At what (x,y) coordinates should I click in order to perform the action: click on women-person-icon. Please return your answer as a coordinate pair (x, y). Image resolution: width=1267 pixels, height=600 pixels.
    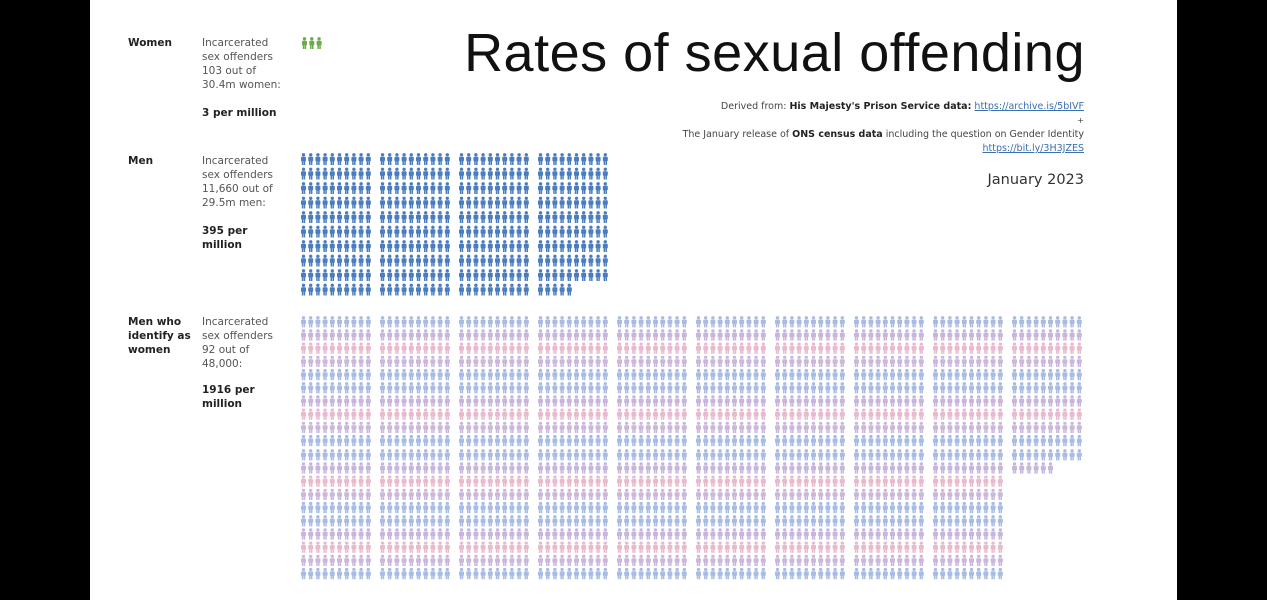
    Looking at the image, I should click on (304, 43).